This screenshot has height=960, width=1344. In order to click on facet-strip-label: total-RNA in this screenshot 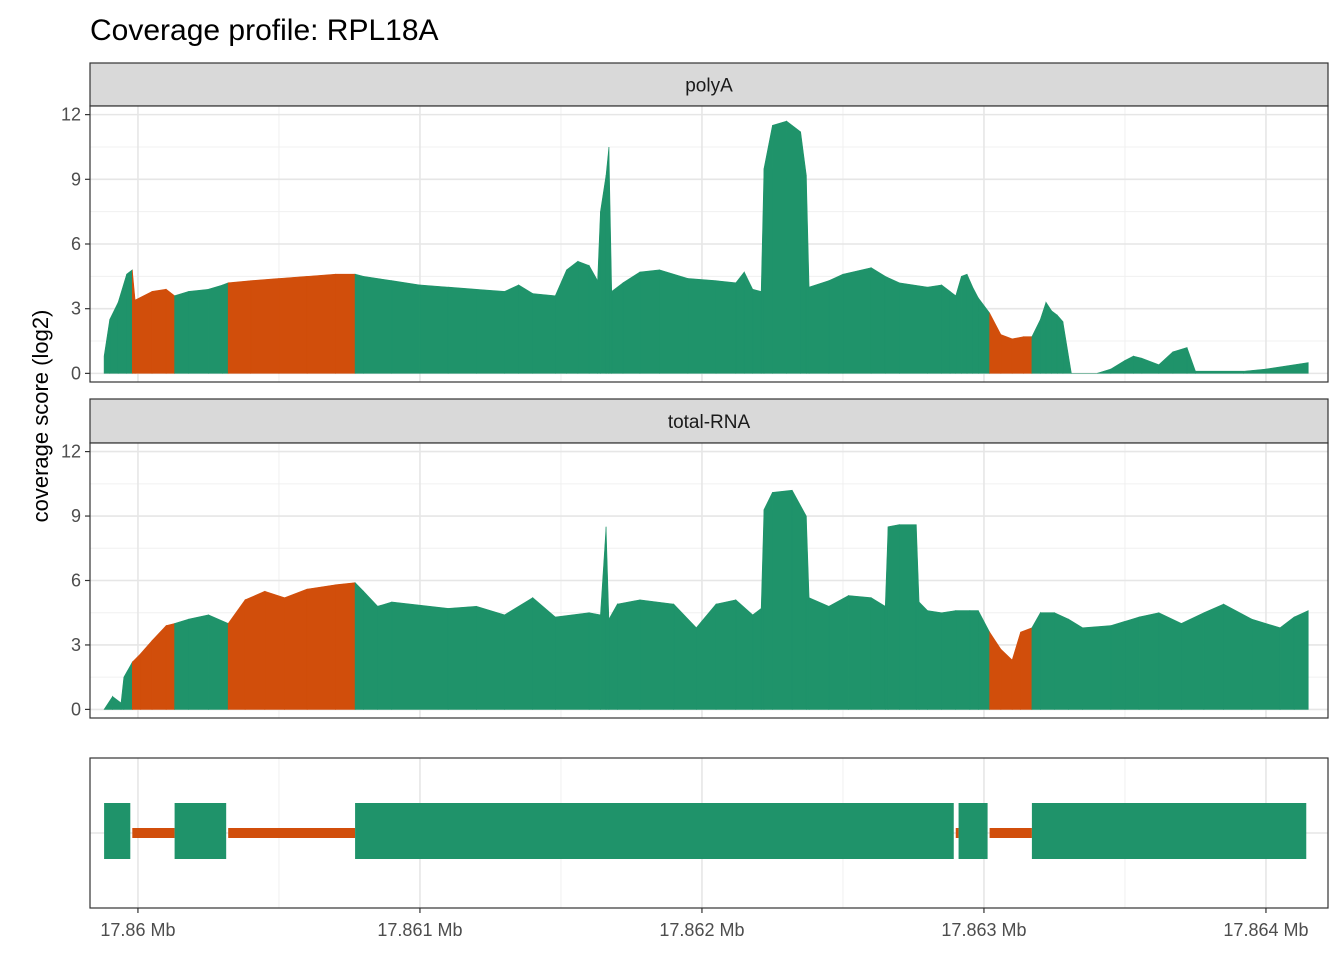, I will do `click(709, 422)`.